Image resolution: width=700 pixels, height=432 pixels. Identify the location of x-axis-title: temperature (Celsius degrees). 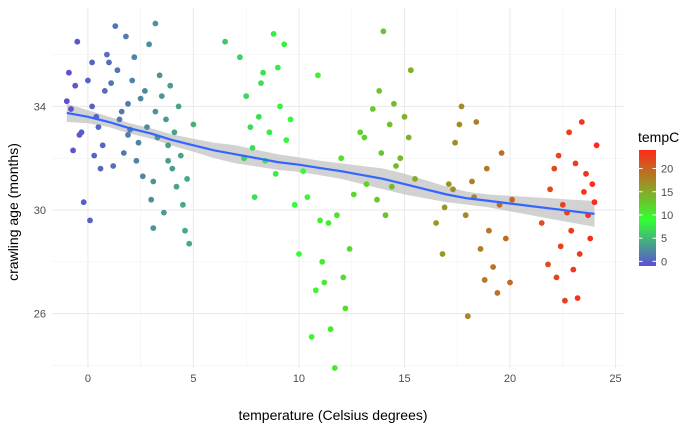
(332, 415).